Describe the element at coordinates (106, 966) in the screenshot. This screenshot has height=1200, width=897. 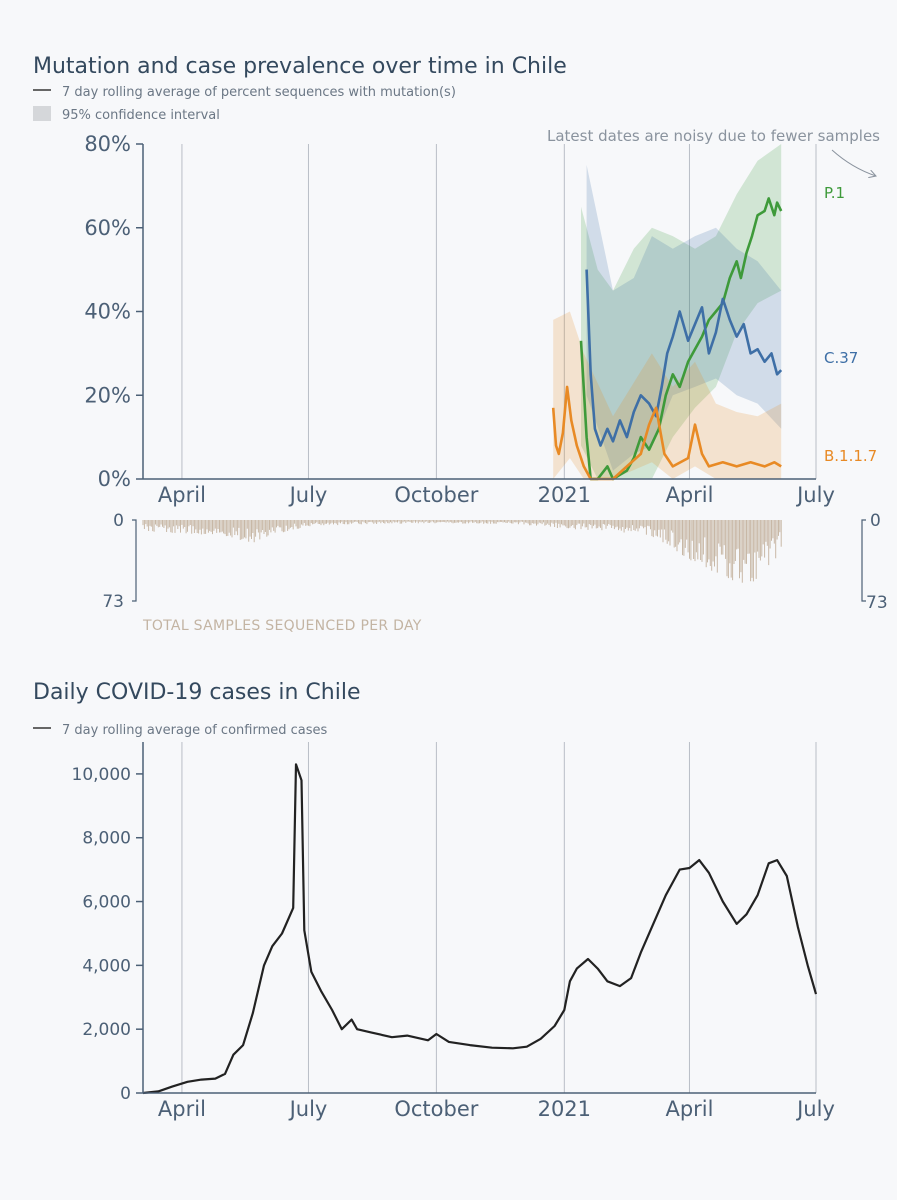
I see `cases-y-tick-label: 4,000` at that location.